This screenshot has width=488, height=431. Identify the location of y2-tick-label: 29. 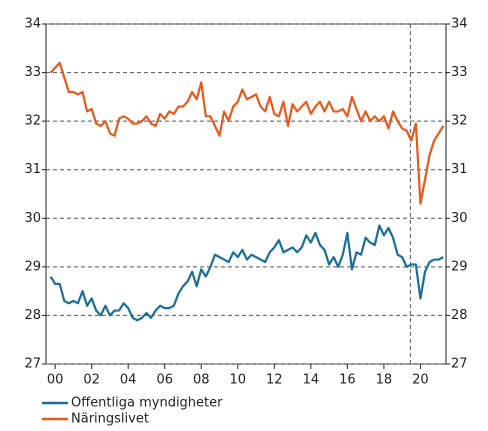
(459, 266).